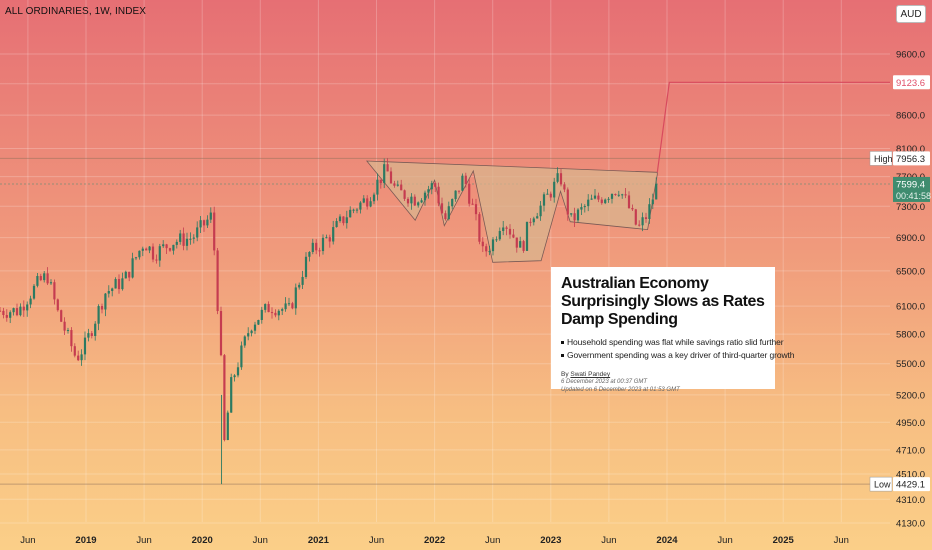  What do you see at coordinates (910, 475) in the screenshot?
I see `price-tick-label: 4510.0` at bounding box center [910, 475].